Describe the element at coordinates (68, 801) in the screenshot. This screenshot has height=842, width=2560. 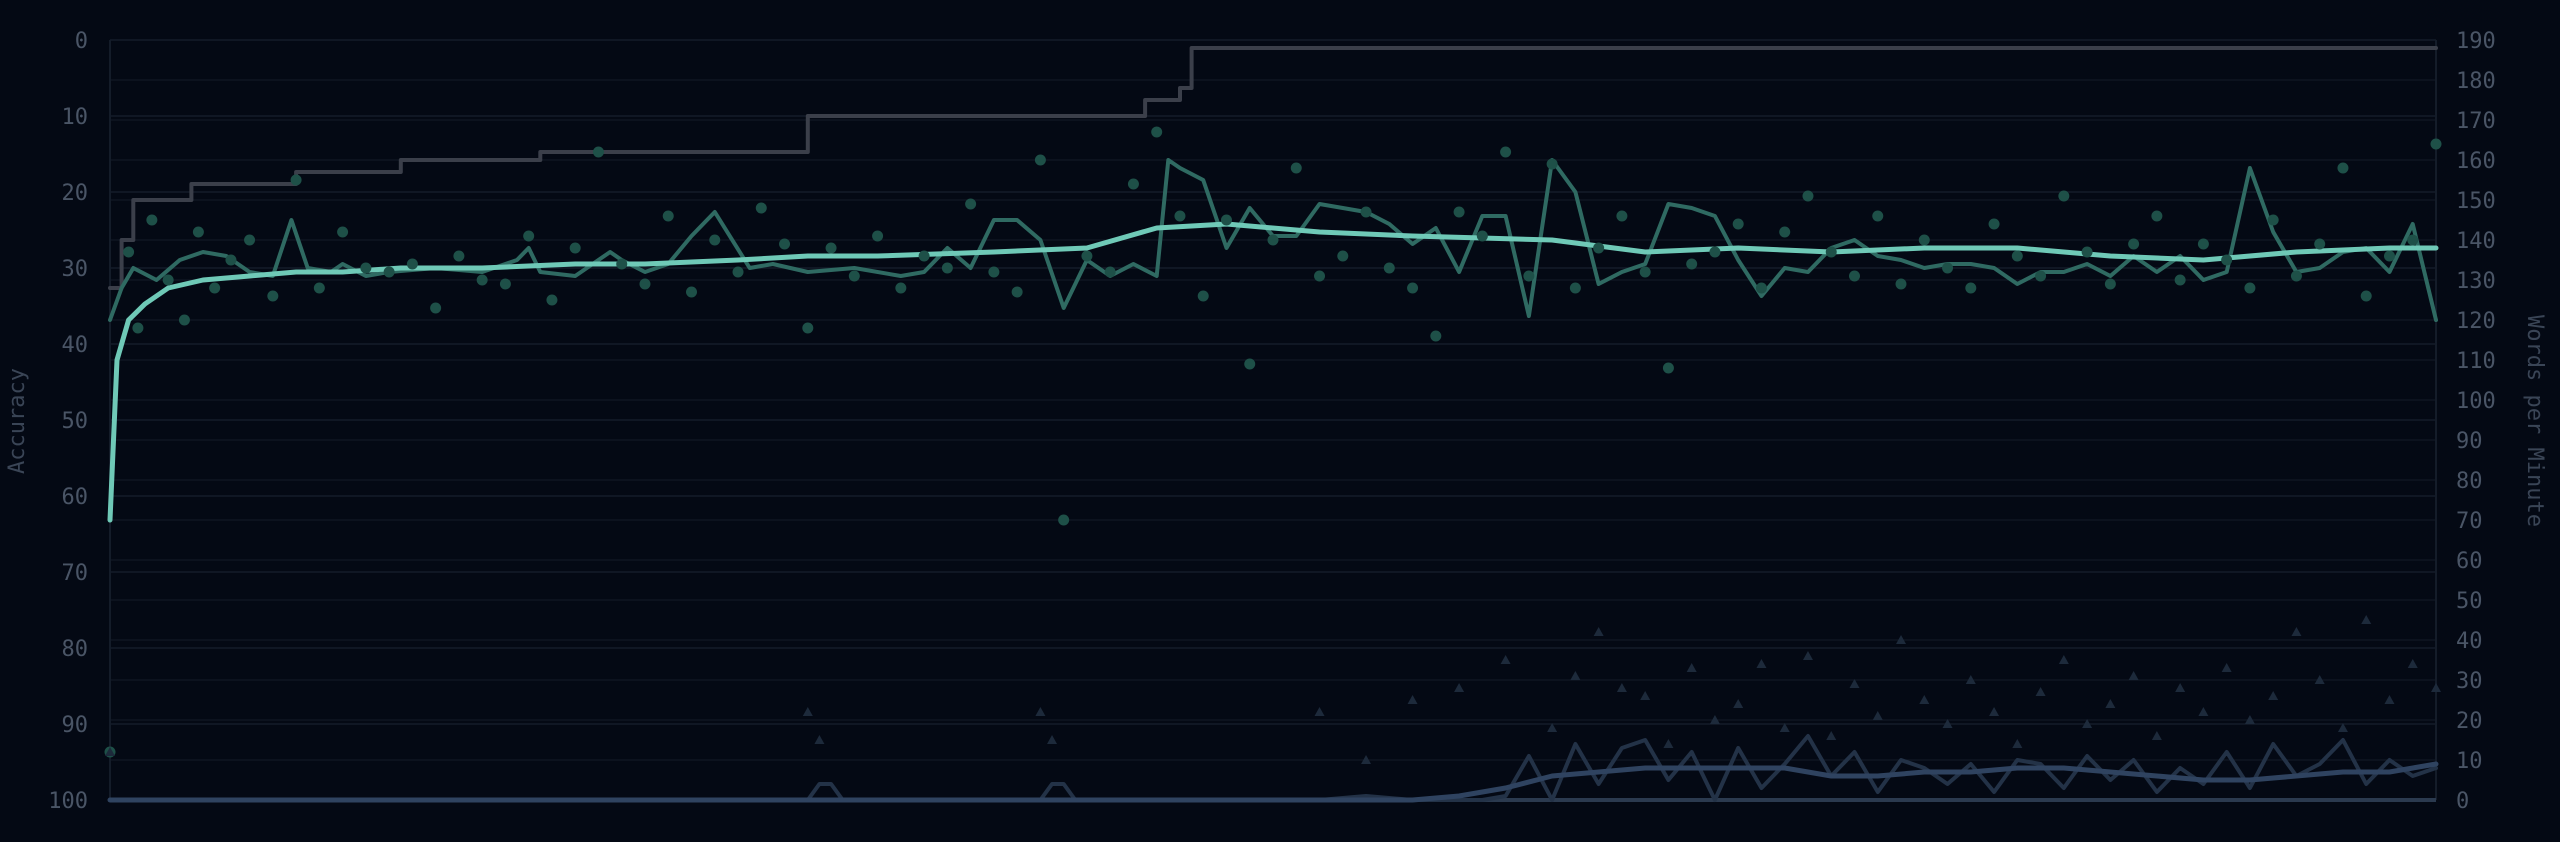
I see `y-tick-label: 100` at that location.